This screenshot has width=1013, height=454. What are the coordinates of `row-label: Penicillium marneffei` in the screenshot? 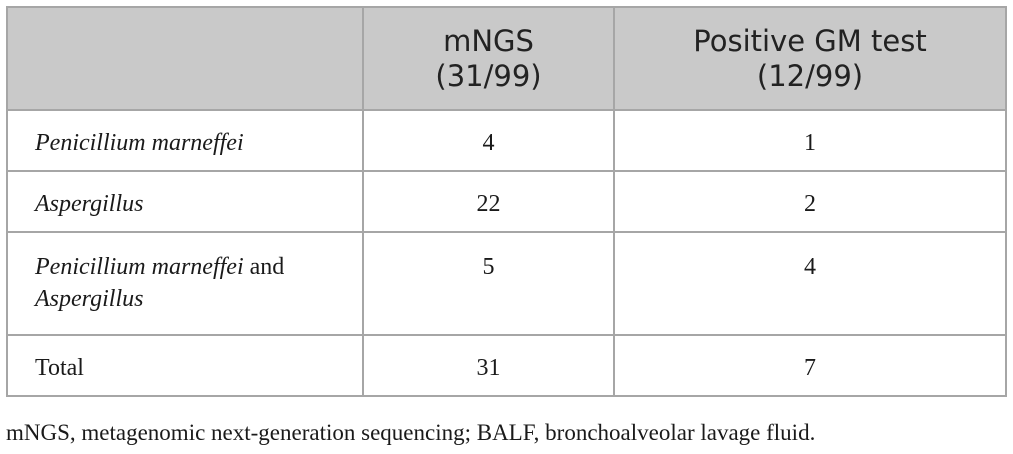 It's located at (185, 140).